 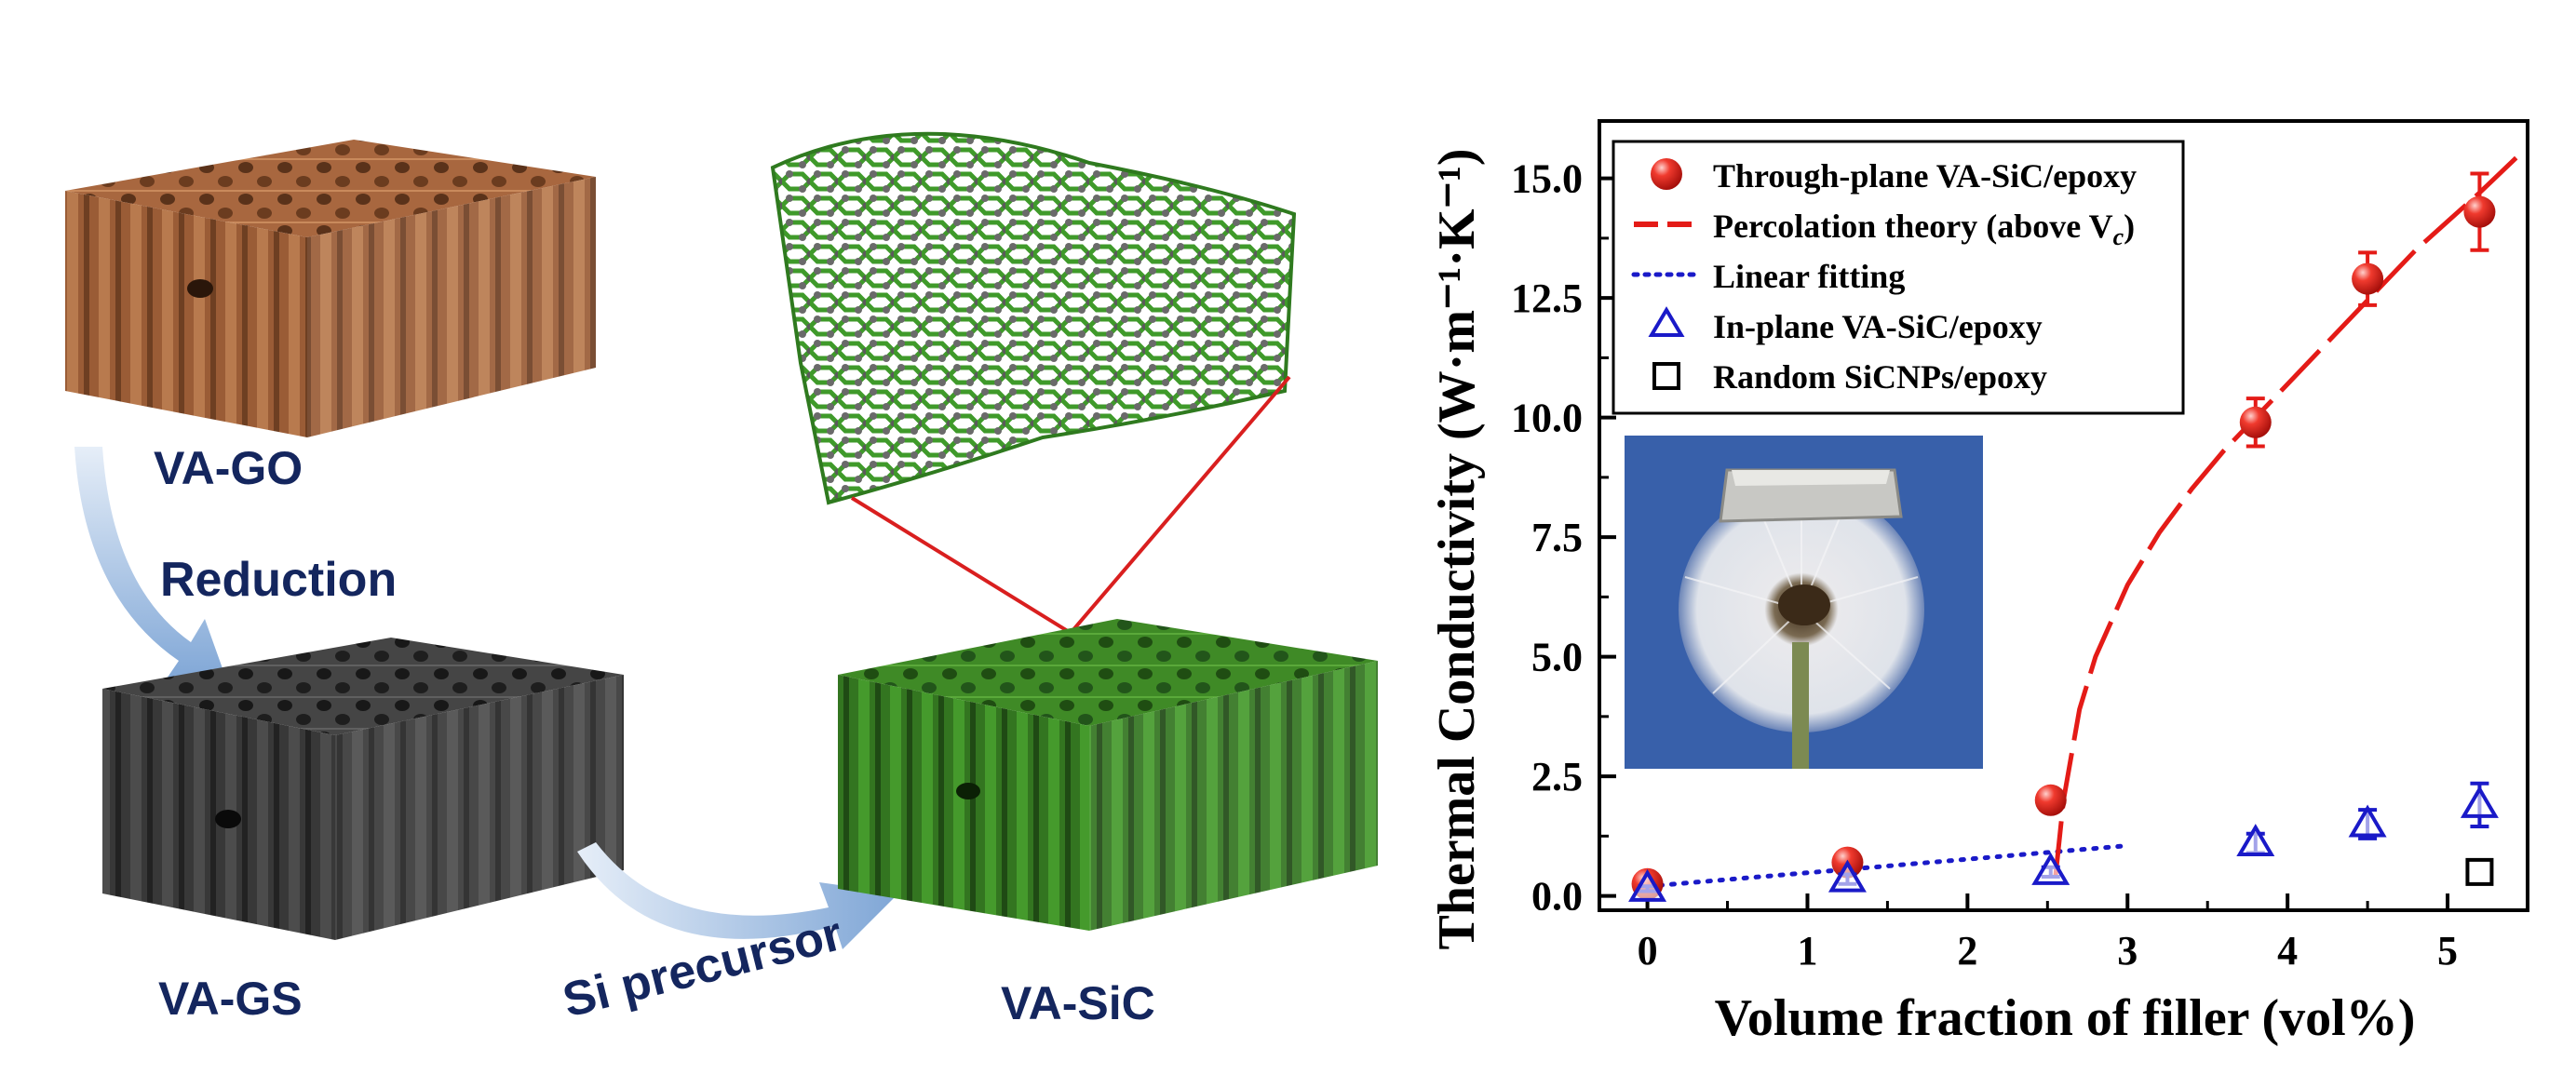 I want to click on x-tick-label: 1, so click(x=1807, y=951).